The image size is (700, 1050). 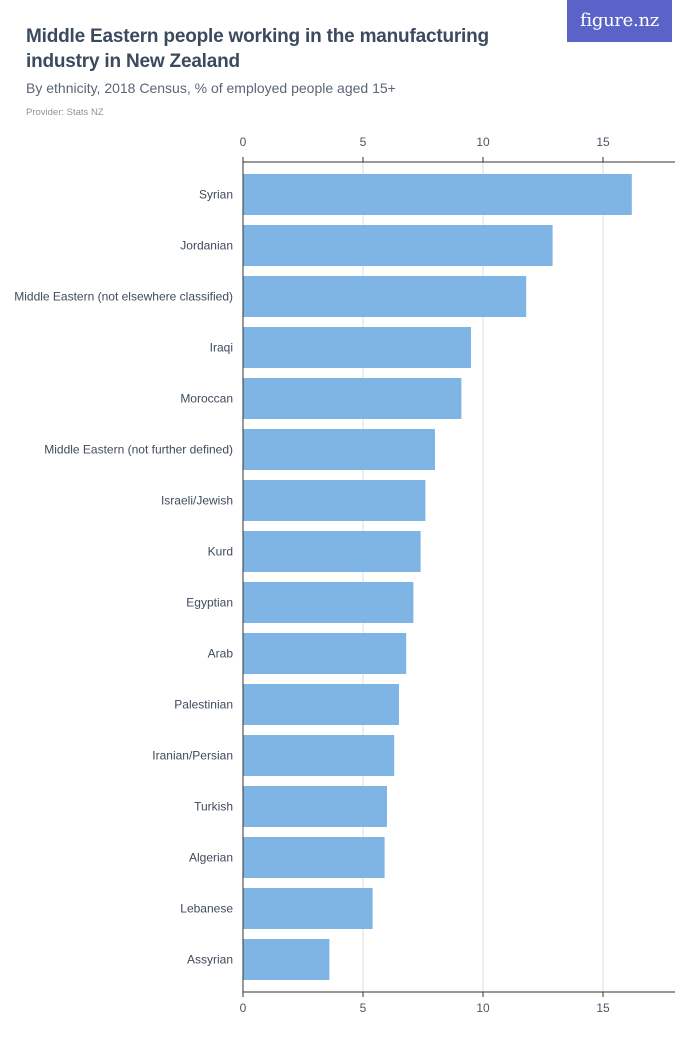 What do you see at coordinates (603, 142) in the screenshot?
I see `top-tick-label: 15` at bounding box center [603, 142].